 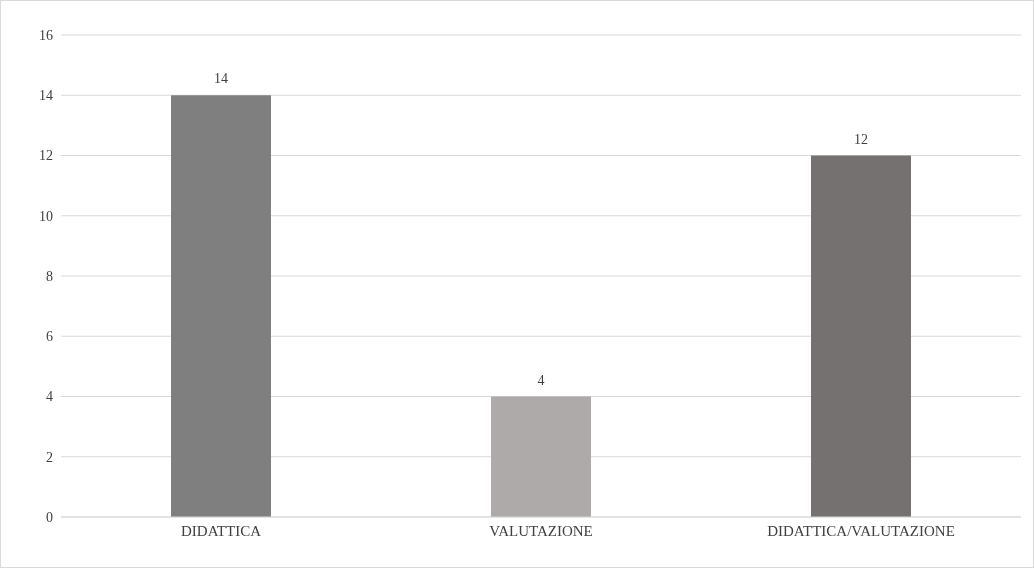 I want to click on data-label: 12, so click(x=861, y=139).